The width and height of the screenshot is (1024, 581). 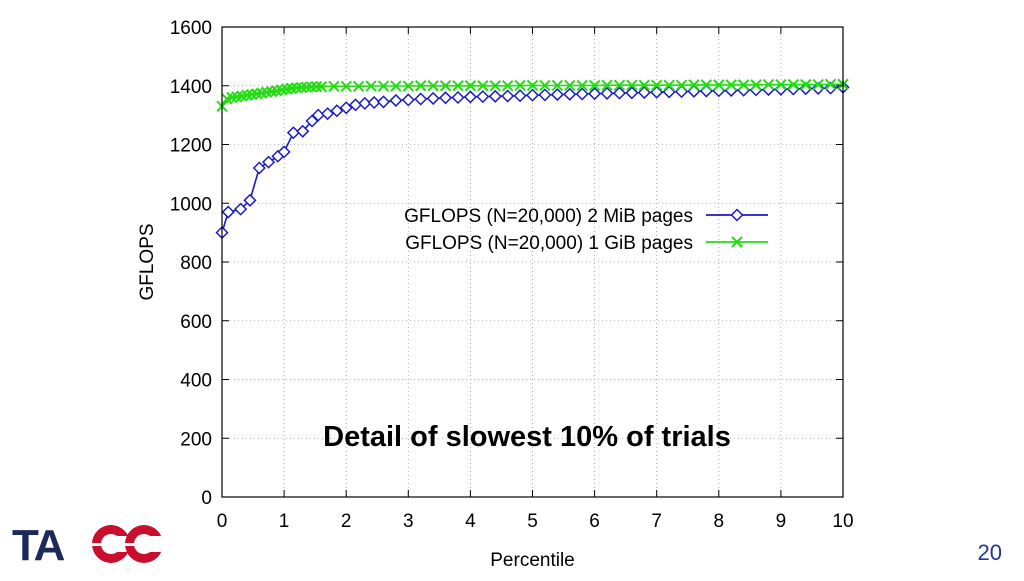 I want to click on y-tick-label: 1000, so click(x=191, y=204).